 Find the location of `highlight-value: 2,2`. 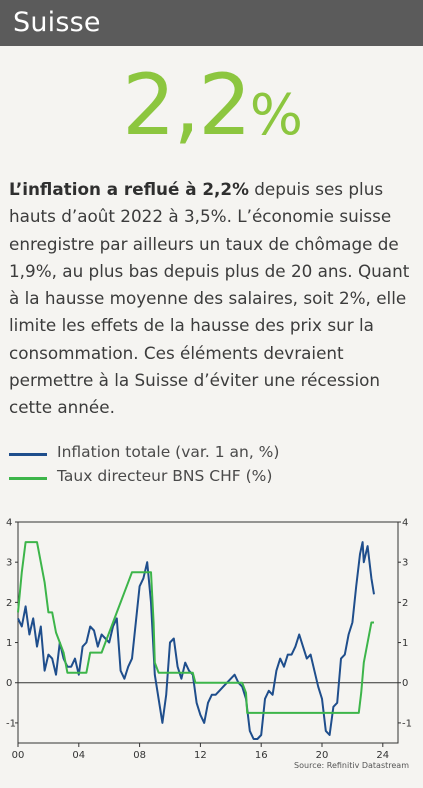

highlight-value: 2,2 is located at coordinates (187, 105).